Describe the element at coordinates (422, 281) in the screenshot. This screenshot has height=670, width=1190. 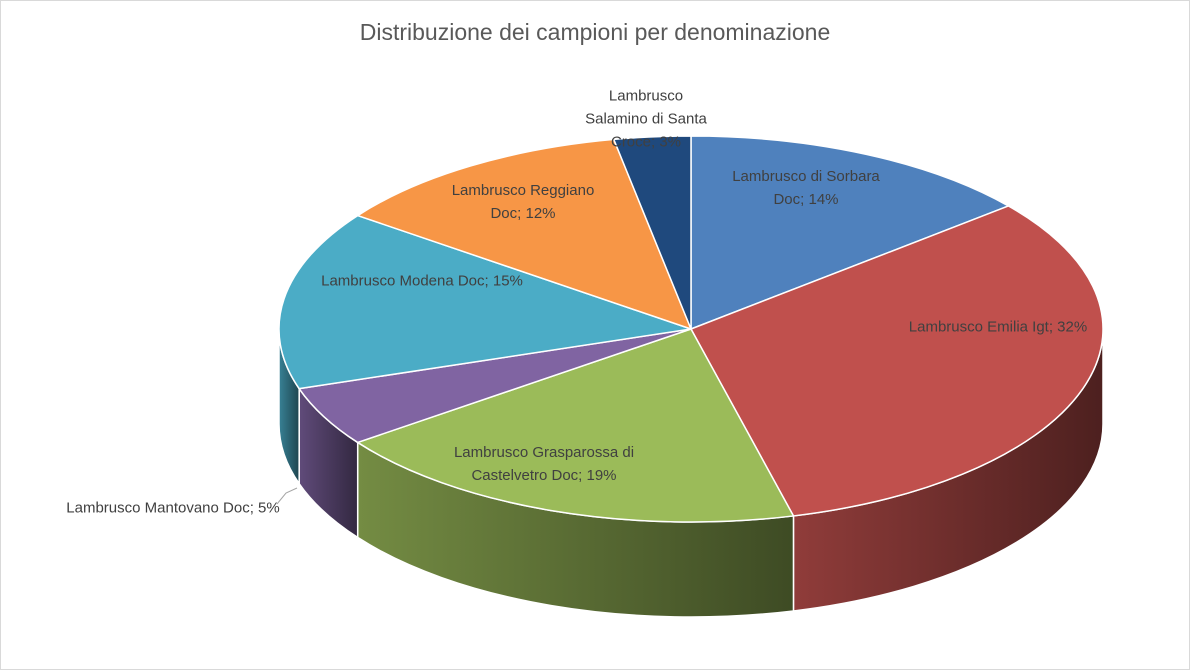
I see `data-label: Lambrusco Modena Doc; 15%` at that location.